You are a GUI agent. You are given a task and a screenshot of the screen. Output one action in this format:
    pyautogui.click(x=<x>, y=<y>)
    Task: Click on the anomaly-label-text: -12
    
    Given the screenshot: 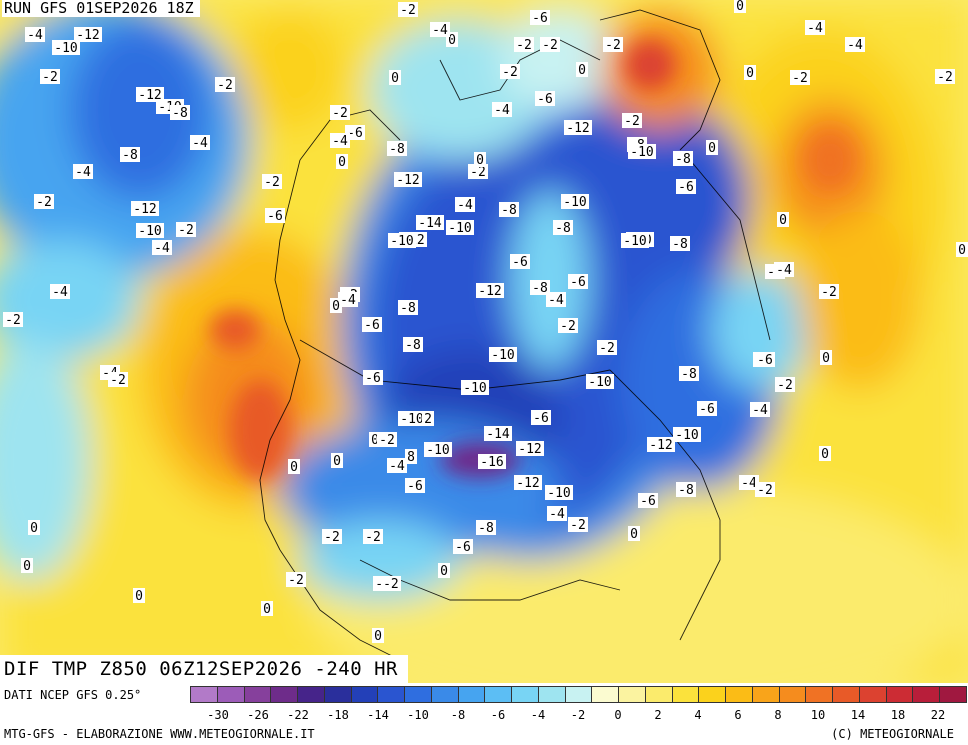 What is the action you would take?
    pyautogui.click(x=660, y=445)
    